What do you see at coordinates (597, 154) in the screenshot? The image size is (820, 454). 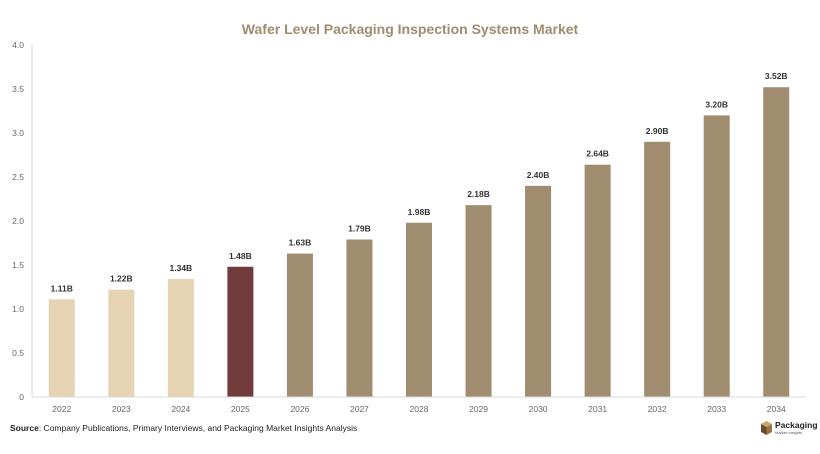 I see `data-label-2031: 2.64B` at bounding box center [597, 154].